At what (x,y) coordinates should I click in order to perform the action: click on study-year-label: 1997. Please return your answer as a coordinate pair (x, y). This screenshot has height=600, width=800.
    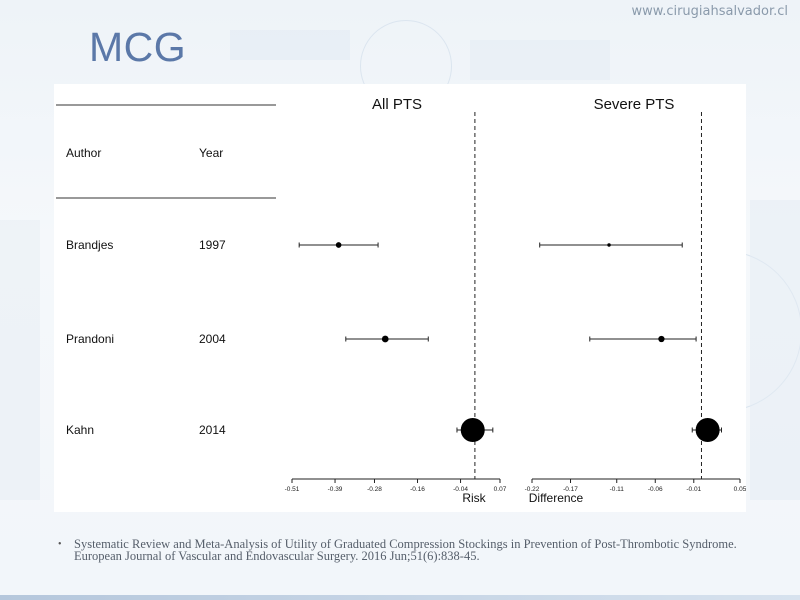
    Looking at the image, I should click on (212, 245).